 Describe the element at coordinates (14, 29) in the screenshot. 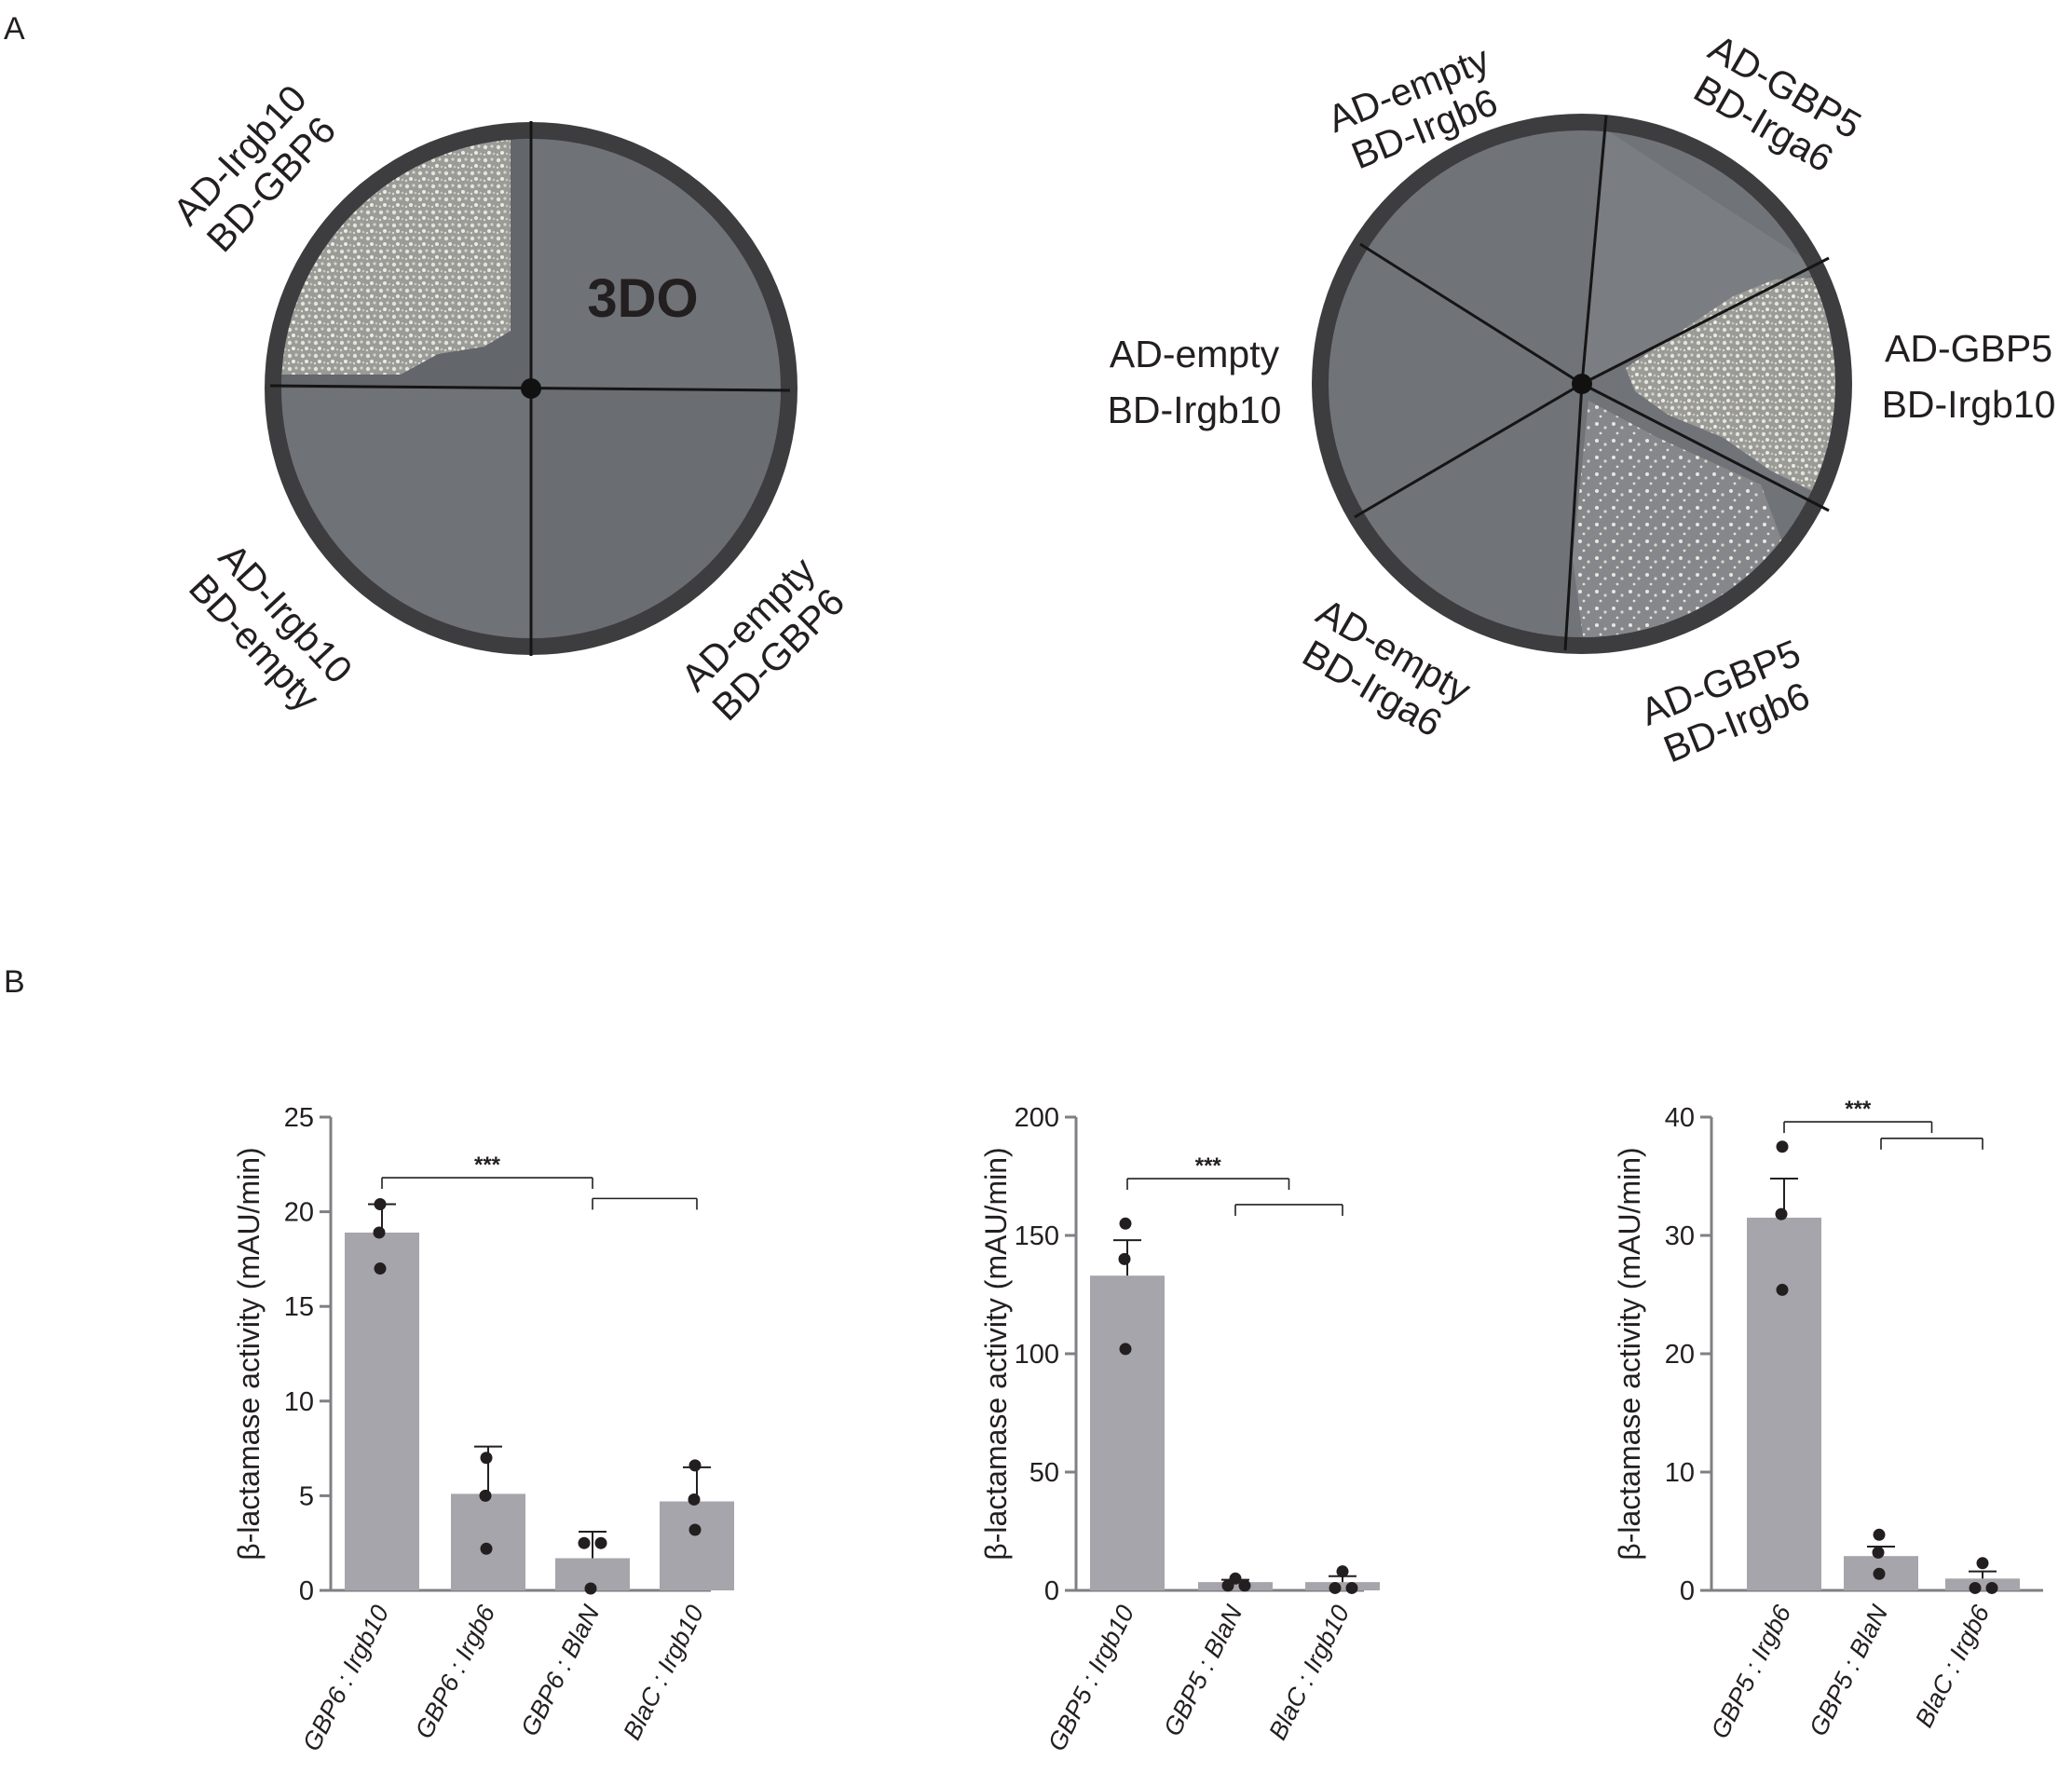

I see `panel-a-letter: A` at that location.